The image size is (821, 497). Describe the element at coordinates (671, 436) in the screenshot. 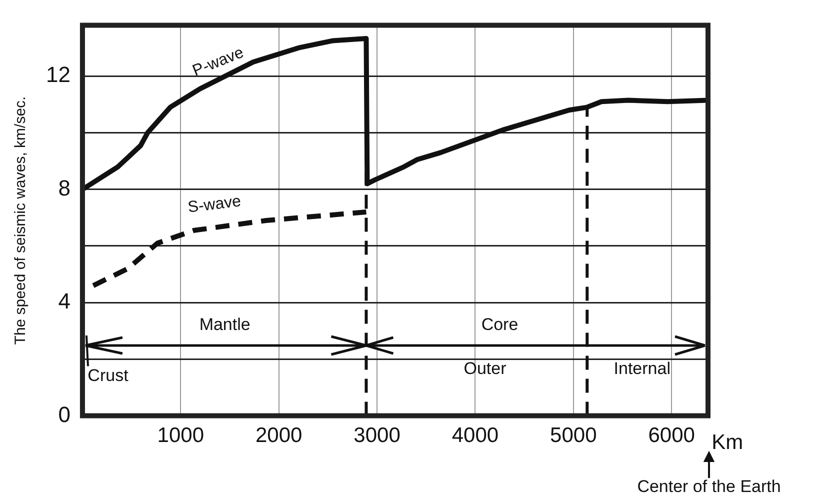

I see `x-tick-label: 6000` at that location.